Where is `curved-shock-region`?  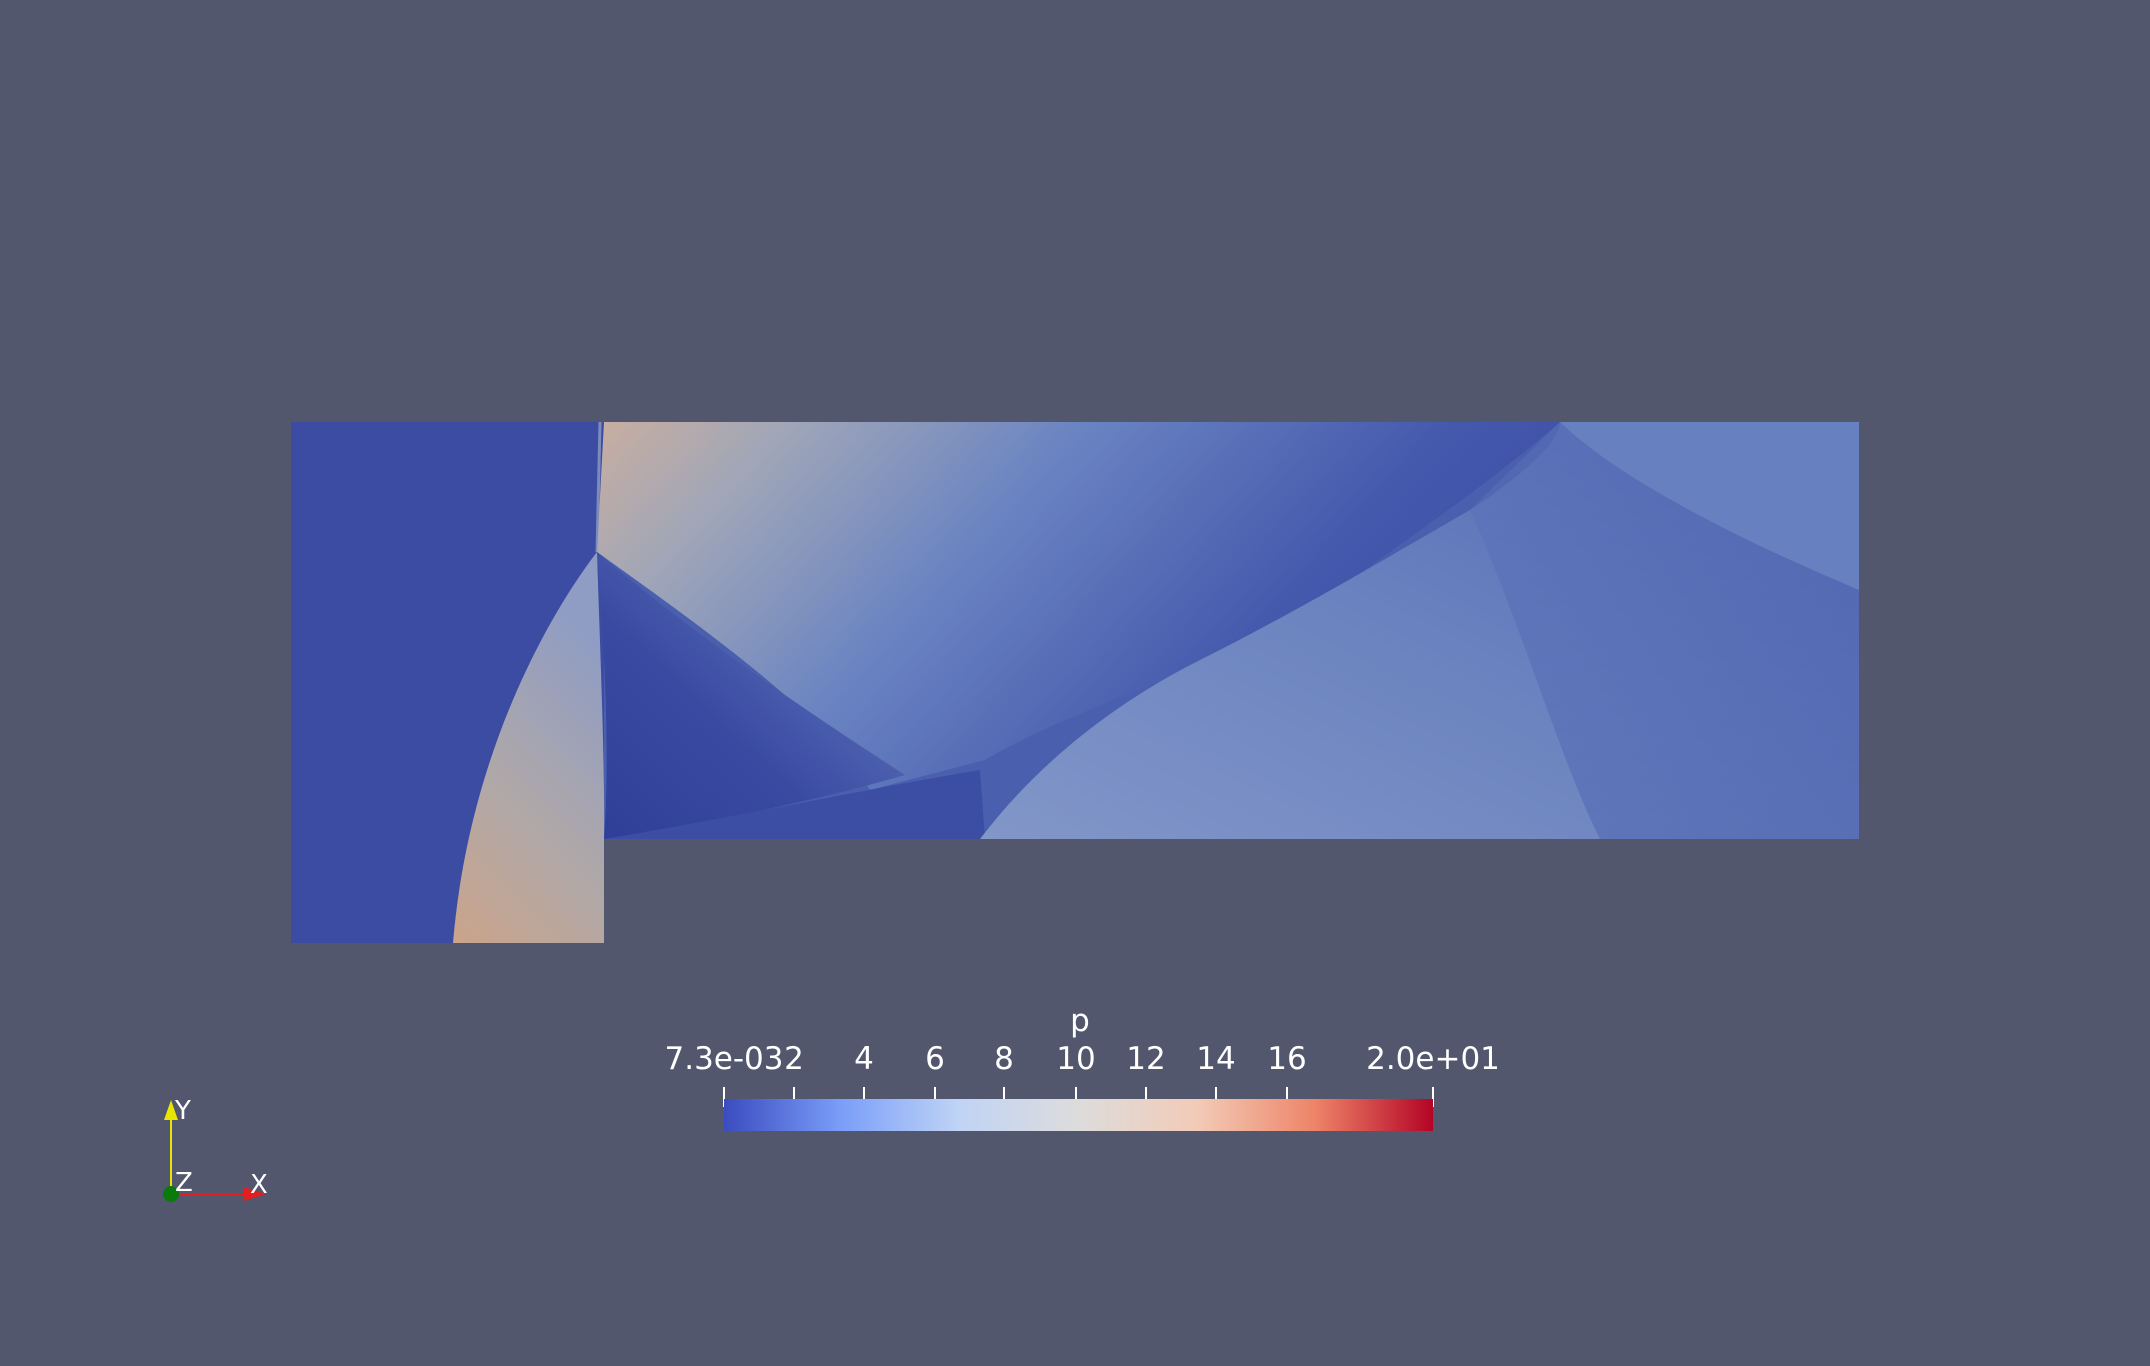
curved-shock-region is located at coordinates (529, 747).